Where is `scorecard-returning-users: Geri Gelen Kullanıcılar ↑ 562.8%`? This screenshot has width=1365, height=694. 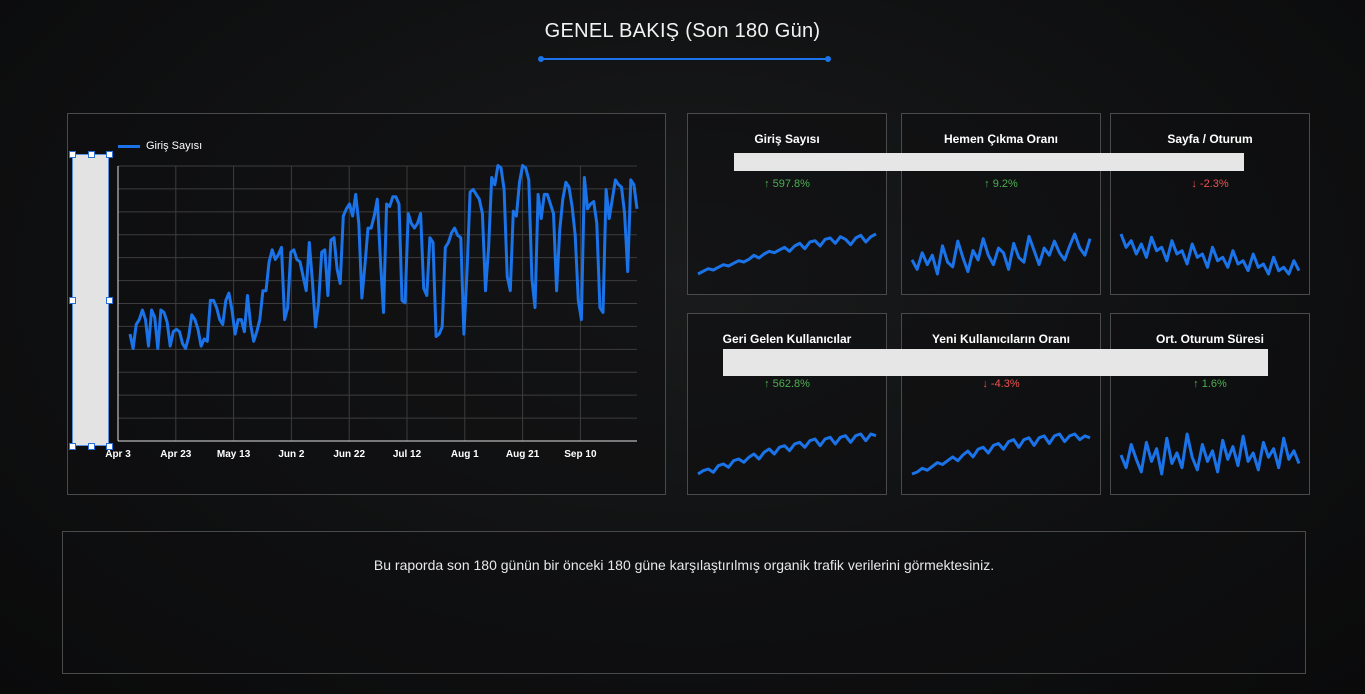
scorecard-returning-users: Geri Gelen Kullanıcılar ↑ 562.8% is located at coordinates (787, 404).